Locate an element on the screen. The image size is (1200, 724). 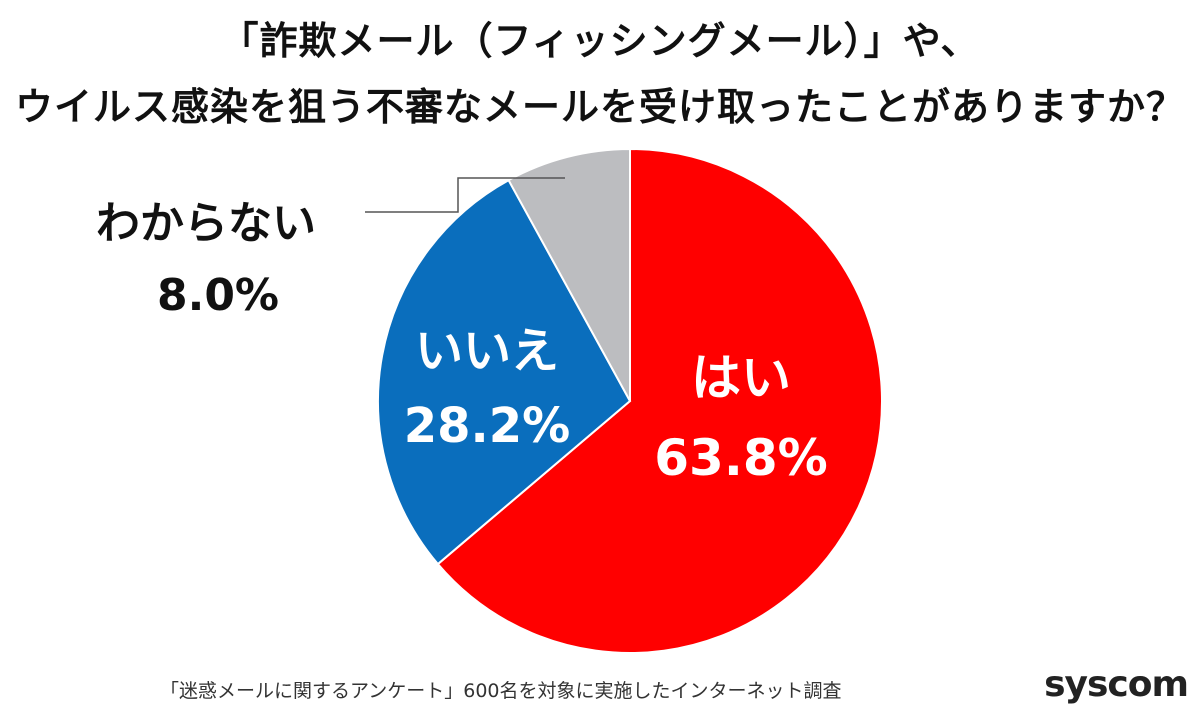
slice-label-iie: いいえ is located at coordinates (487, 351).